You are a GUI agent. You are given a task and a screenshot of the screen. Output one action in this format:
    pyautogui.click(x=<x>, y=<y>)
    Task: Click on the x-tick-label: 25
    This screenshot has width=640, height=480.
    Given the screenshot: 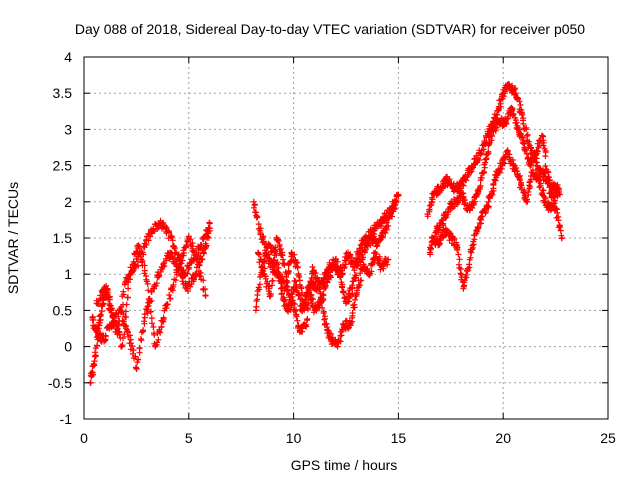 What is the action you would take?
    pyautogui.click(x=608, y=438)
    